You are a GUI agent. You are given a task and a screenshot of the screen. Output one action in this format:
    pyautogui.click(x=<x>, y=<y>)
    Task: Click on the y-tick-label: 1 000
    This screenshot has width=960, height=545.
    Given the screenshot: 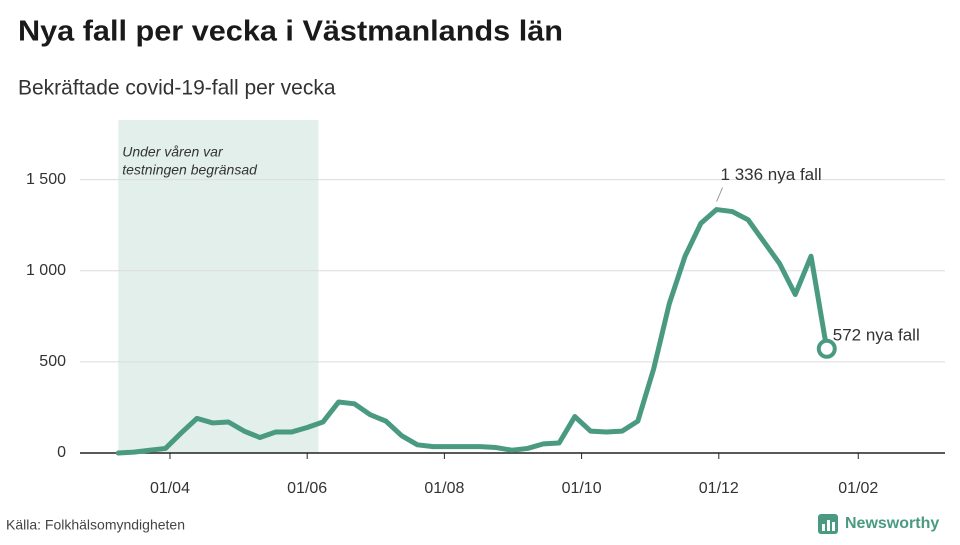 What is the action you would take?
    pyautogui.click(x=46, y=270)
    